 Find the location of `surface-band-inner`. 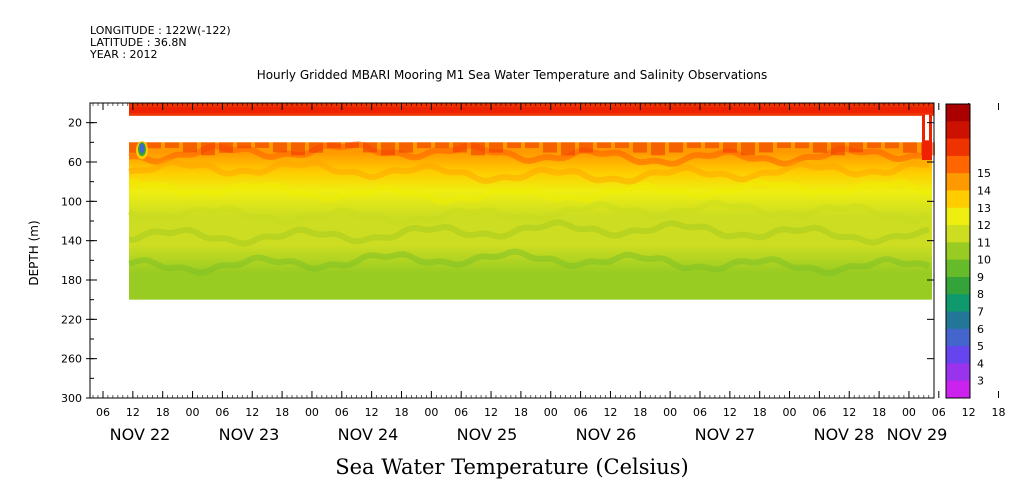

surface-band-inner is located at coordinates (531, 110).